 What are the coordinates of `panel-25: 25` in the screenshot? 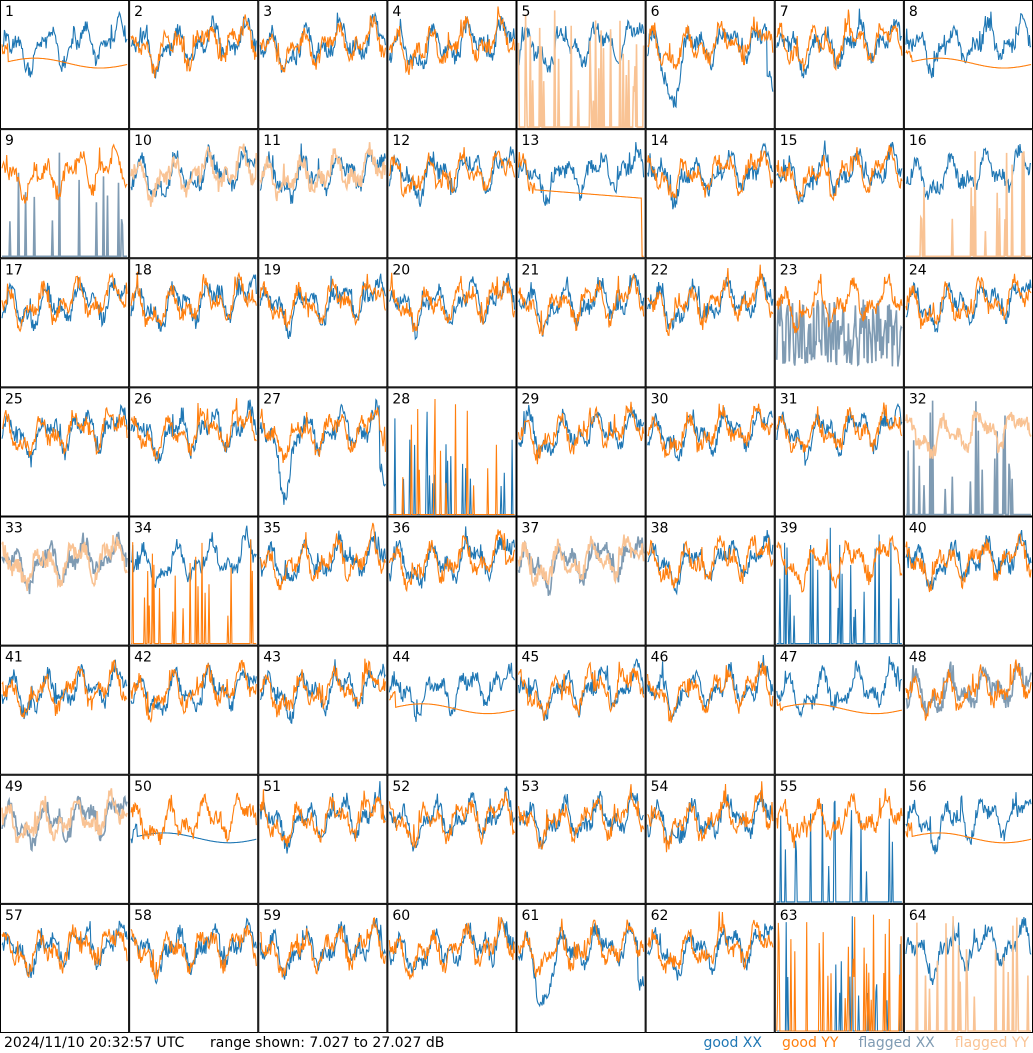 It's located at (65, 452).